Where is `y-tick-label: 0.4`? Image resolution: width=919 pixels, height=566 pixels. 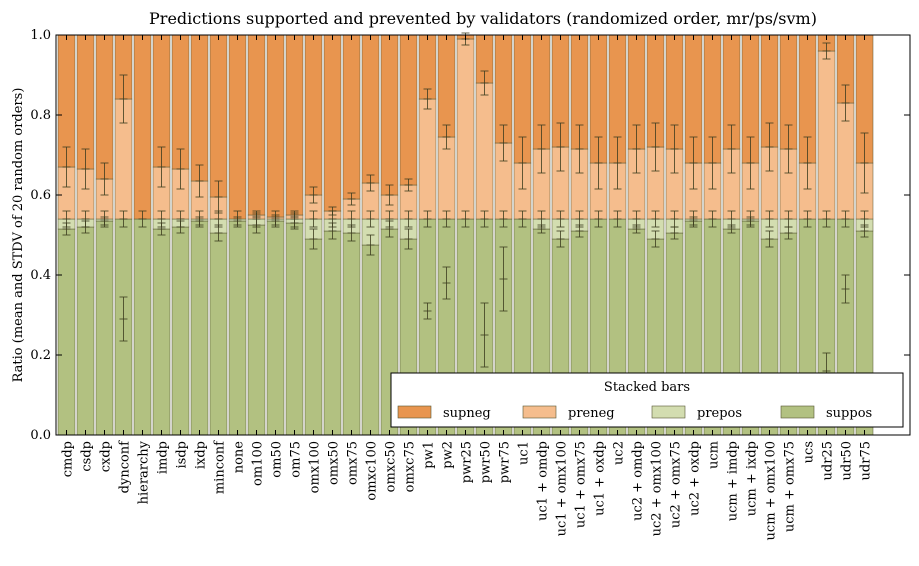 y-tick-label: 0.4 is located at coordinates (40, 275).